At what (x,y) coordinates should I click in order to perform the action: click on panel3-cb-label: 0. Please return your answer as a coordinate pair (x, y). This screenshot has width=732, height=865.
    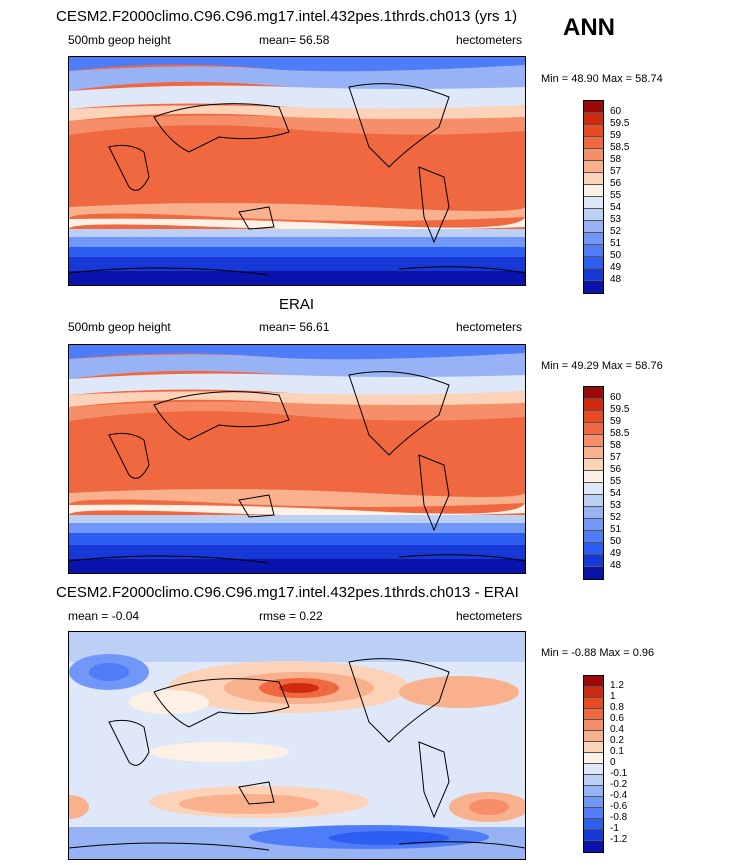
    Looking at the image, I should click on (613, 762).